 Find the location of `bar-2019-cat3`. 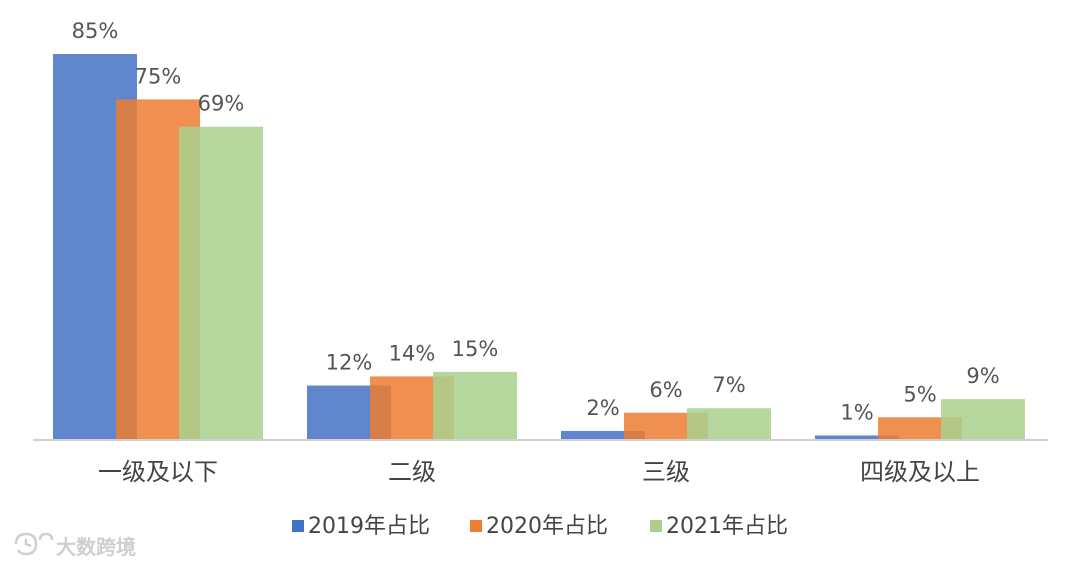

bar-2019-cat3 is located at coordinates (603, 435).